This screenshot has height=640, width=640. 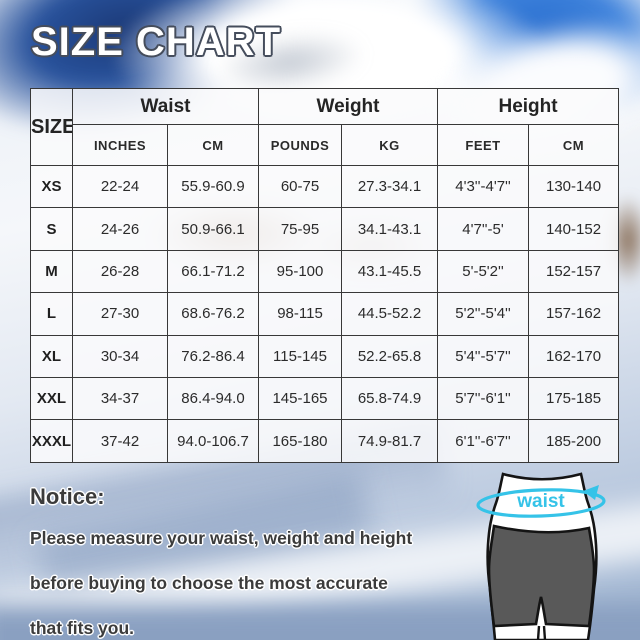 I want to click on table-cell: 185-200, so click(x=574, y=441).